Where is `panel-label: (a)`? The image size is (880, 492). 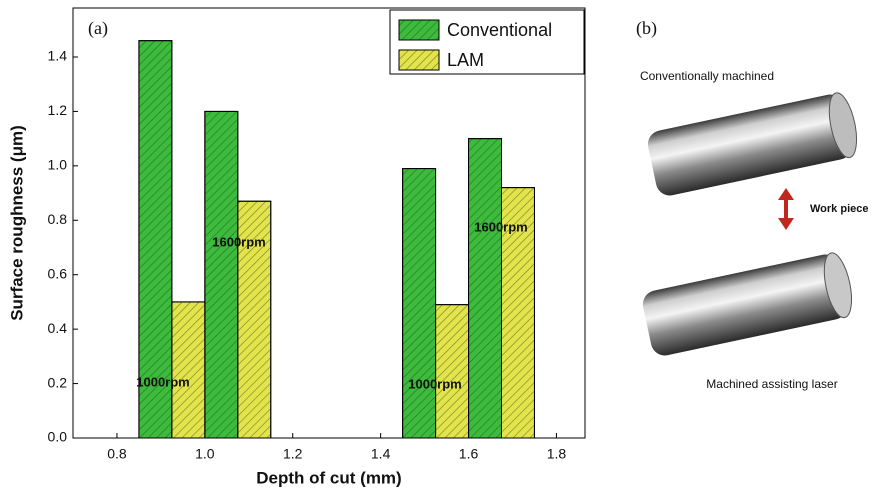 panel-label: (a) is located at coordinates (98, 28).